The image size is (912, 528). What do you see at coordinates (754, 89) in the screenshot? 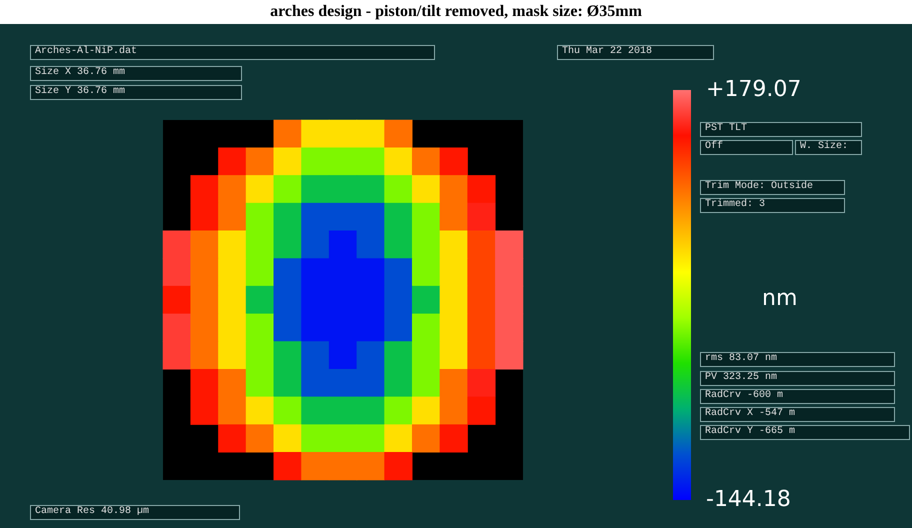
I see `color-bar-label: +179.07` at bounding box center [754, 89].